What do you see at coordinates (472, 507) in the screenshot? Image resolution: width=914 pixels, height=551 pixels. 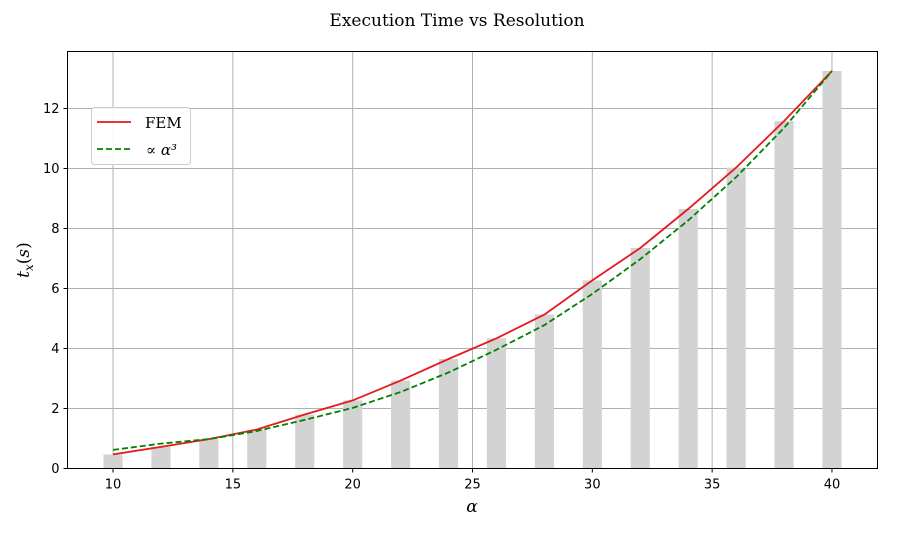 I see `x-axis-label: α` at bounding box center [472, 507].